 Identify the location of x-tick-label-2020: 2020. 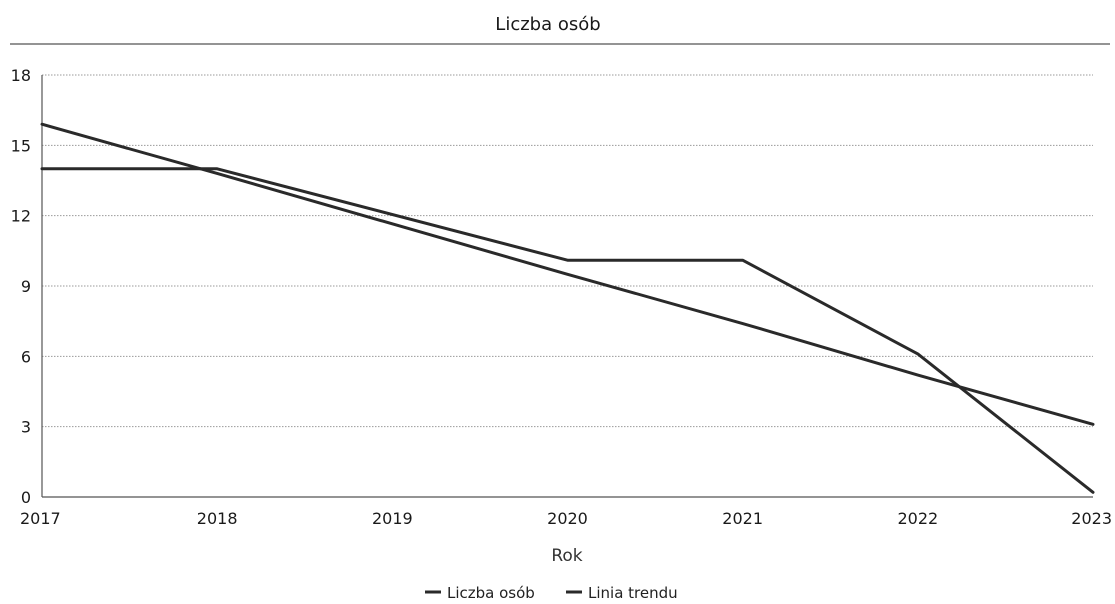
(567, 518).